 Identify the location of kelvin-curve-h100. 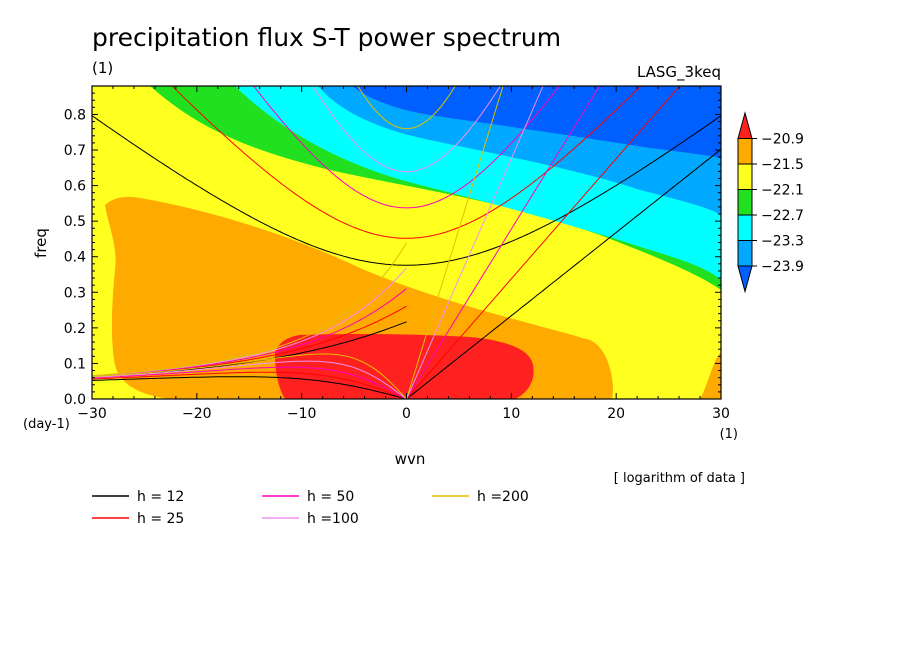
(475, 242).